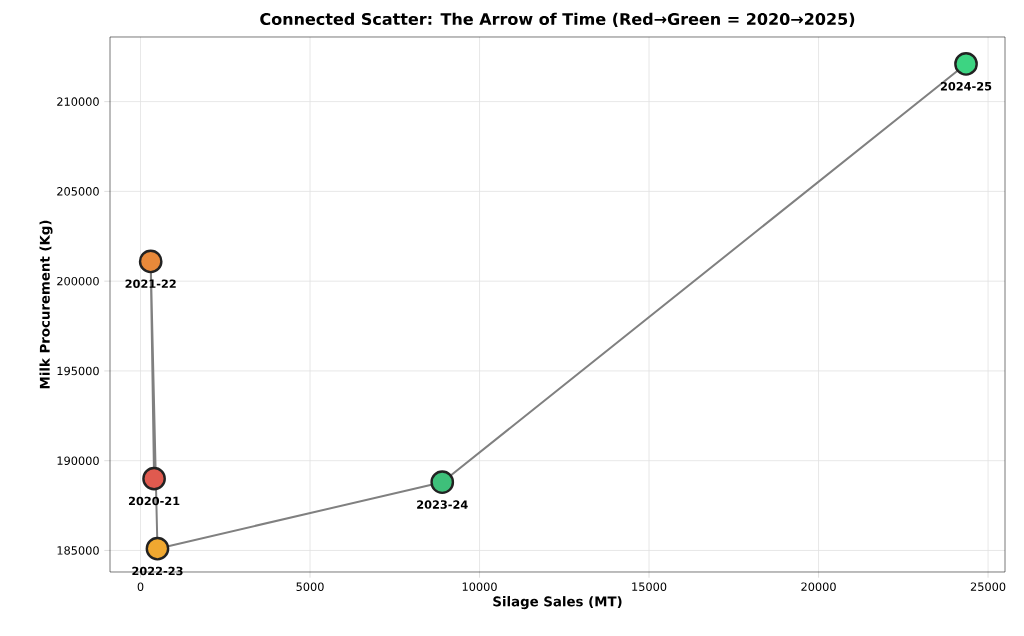 This screenshot has height=636, width=1024. What do you see at coordinates (988, 586) in the screenshot?
I see `x-tick-label: 25000` at bounding box center [988, 586].